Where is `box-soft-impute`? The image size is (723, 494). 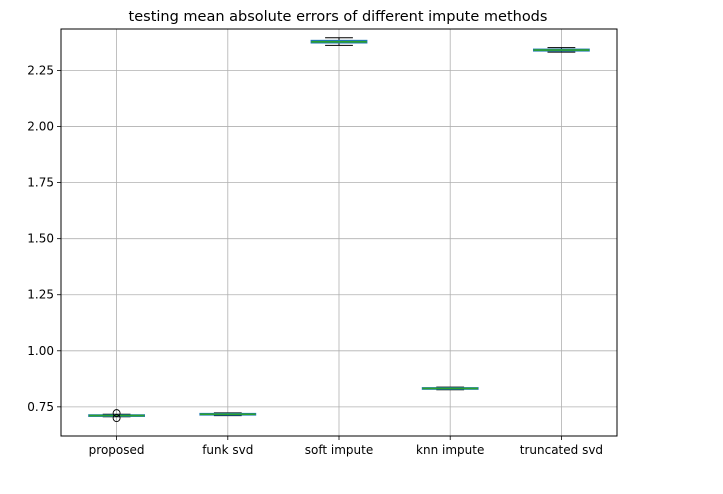 box-soft-impute is located at coordinates (339, 41).